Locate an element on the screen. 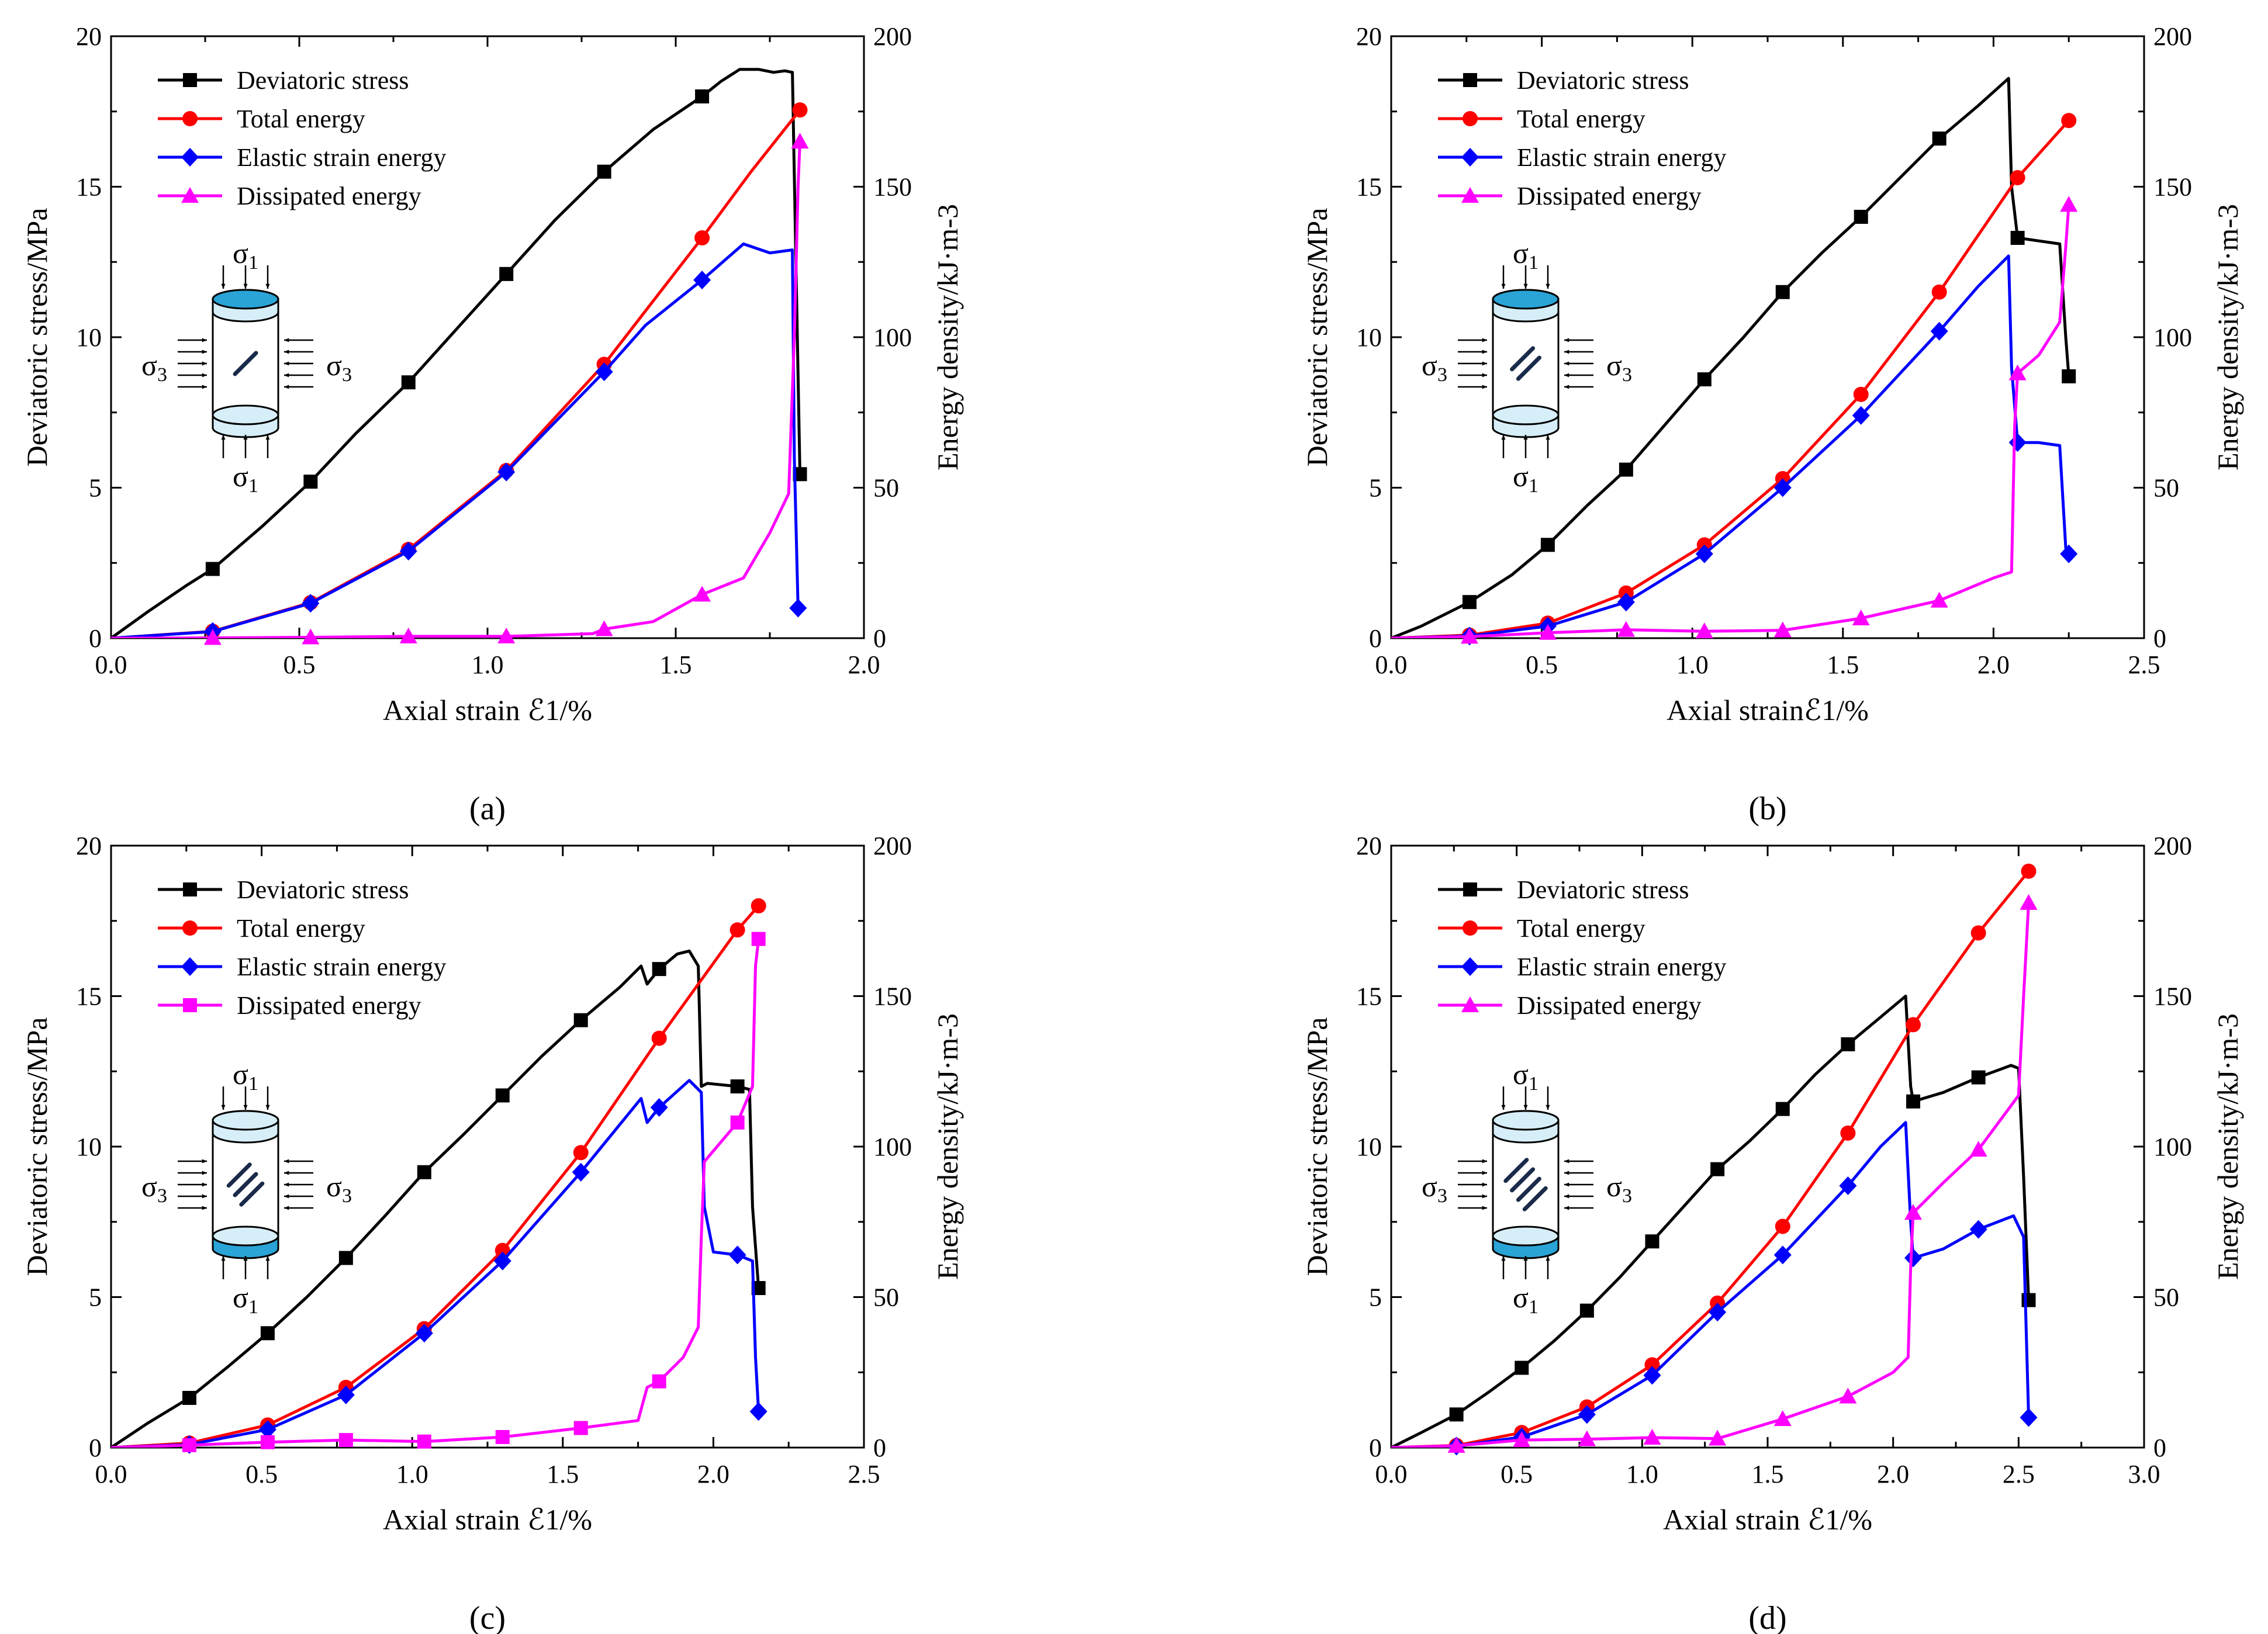 This screenshot has width=2268, height=1634. x-tick-label: 2.0 is located at coordinates (1994, 664).